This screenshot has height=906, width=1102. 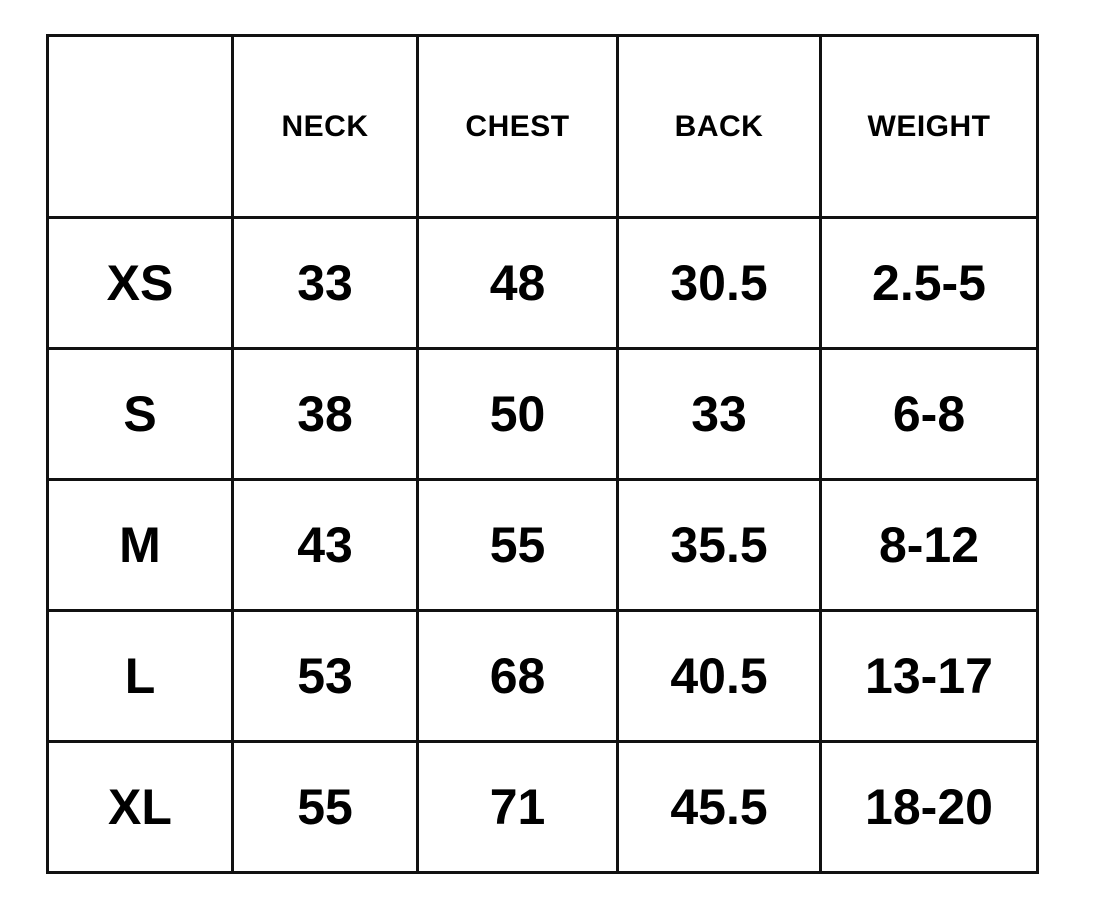 I want to click on size-label: XL, so click(x=140, y=807).